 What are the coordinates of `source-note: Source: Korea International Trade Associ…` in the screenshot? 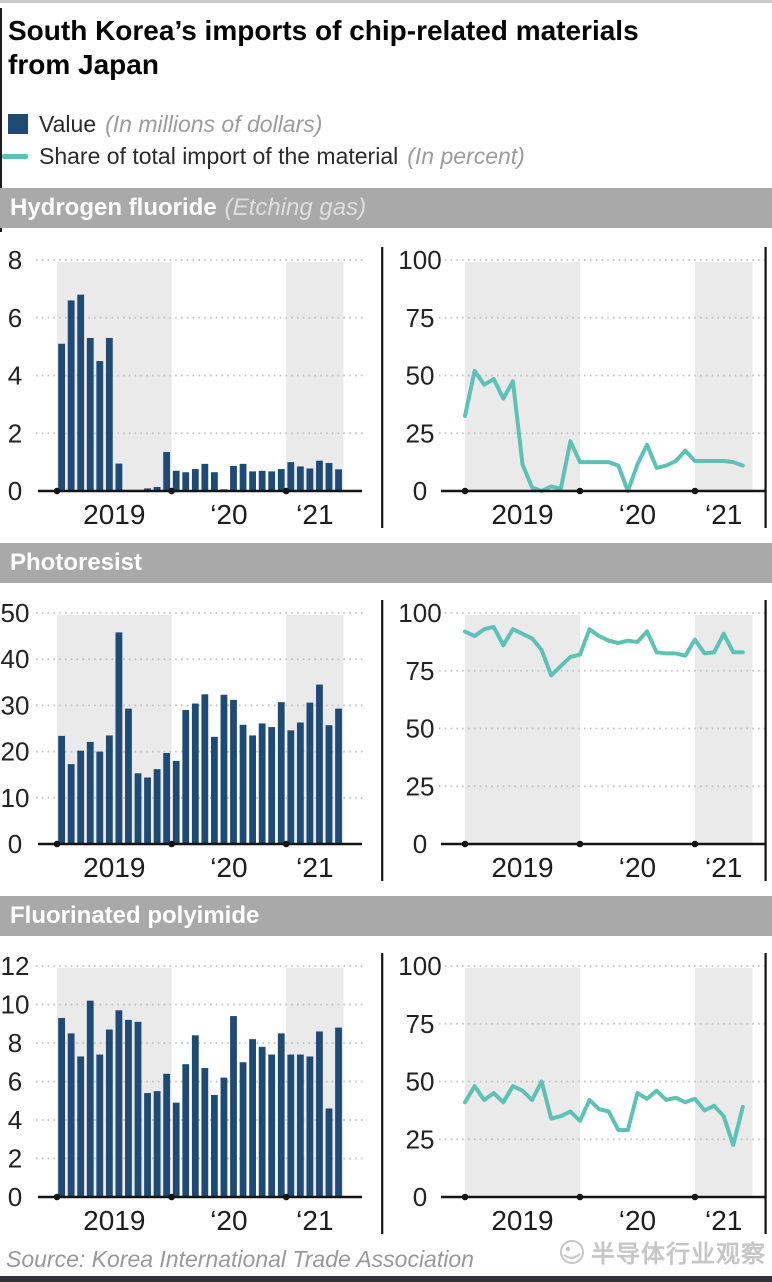 It's located at (240, 1259).